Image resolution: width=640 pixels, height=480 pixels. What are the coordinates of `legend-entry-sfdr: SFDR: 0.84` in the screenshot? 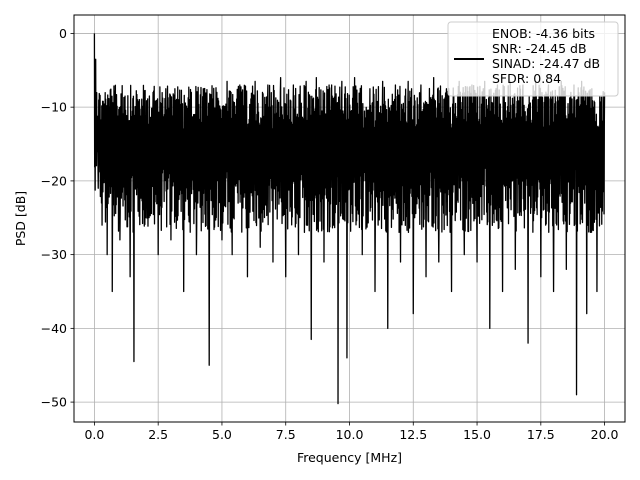 It's located at (526, 78).